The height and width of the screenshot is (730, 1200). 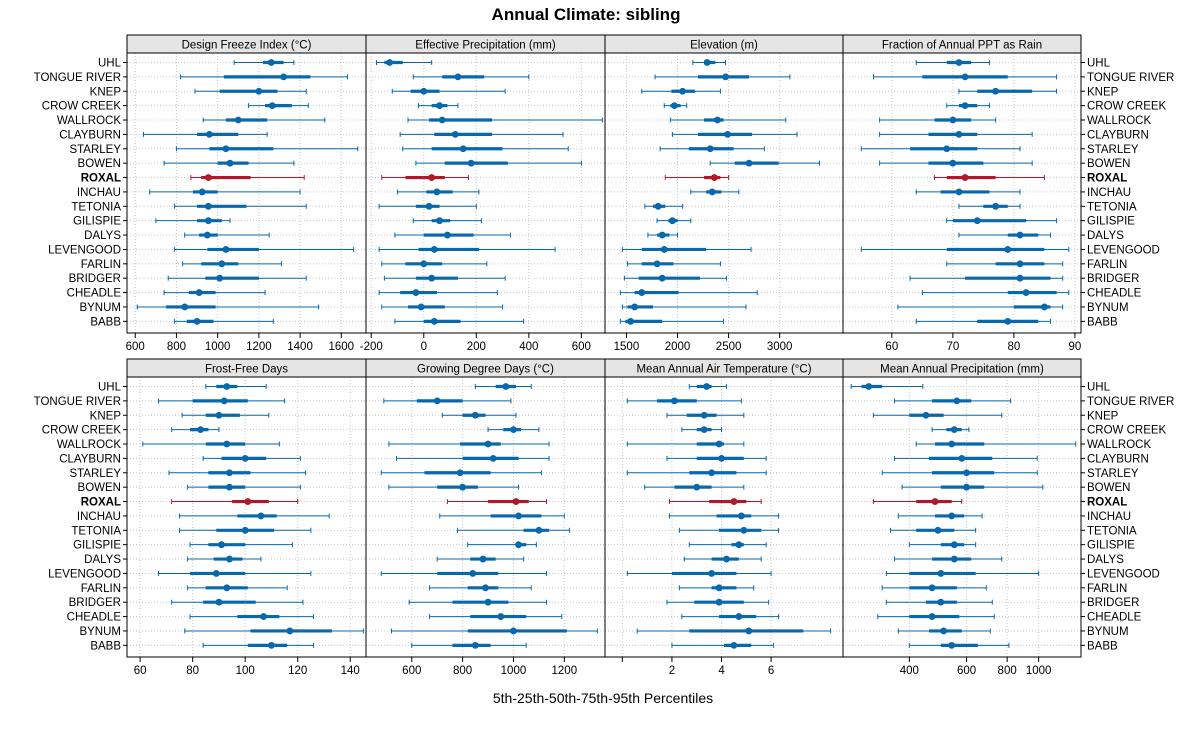 I want to click on site-label-left-starley: STARLEY, so click(x=95, y=474).